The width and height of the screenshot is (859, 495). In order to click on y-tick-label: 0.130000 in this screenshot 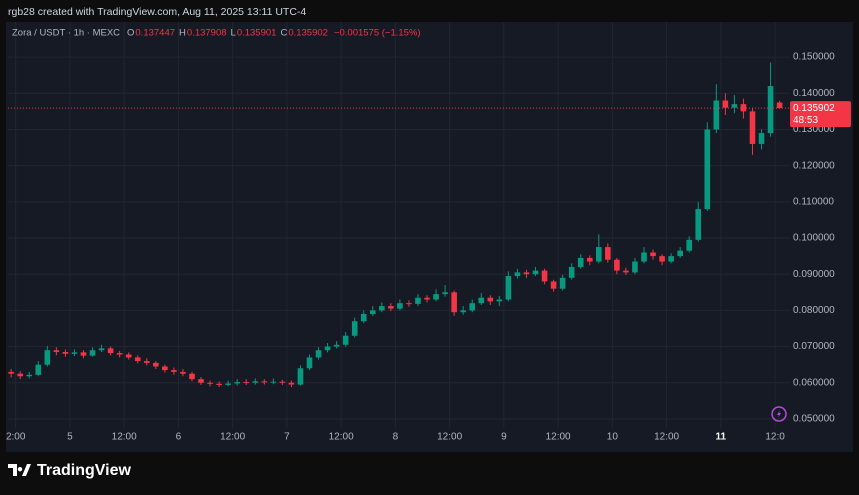, I will do `click(814, 129)`.